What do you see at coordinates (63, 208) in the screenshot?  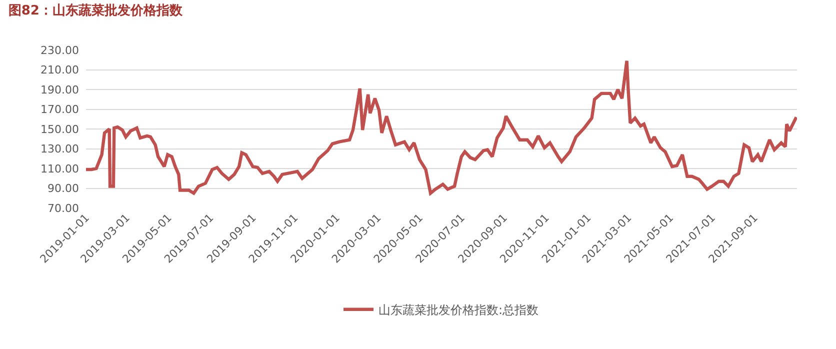 I see `y-tick-label: 70.00` at bounding box center [63, 208].